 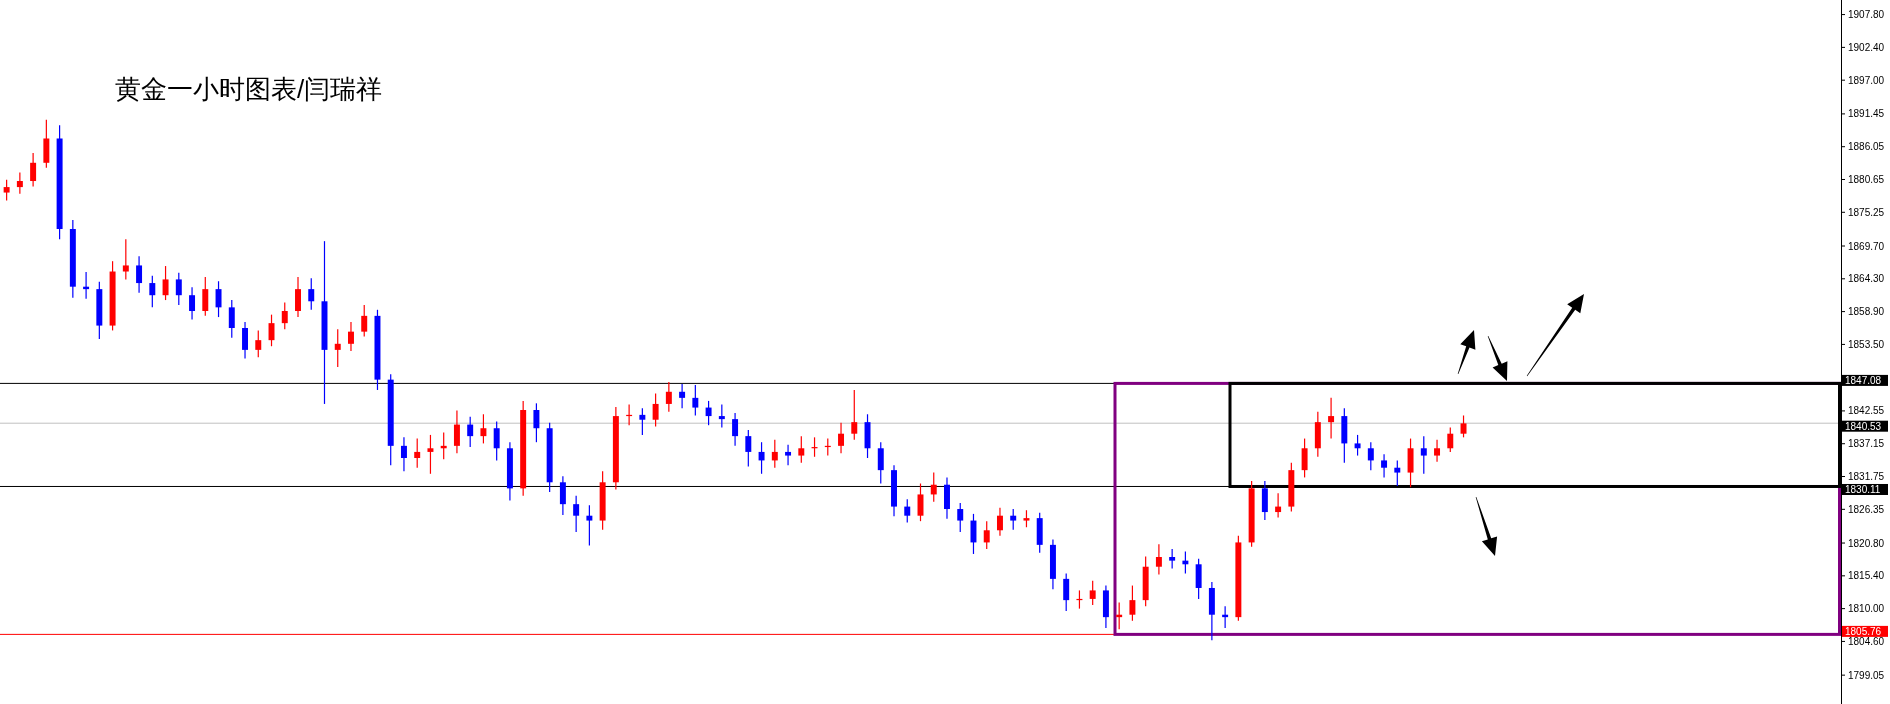 What do you see at coordinates (1866, 147) in the screenshot?
I see `y-tick-label: 1886.05` at bounding box center [1866, 147].